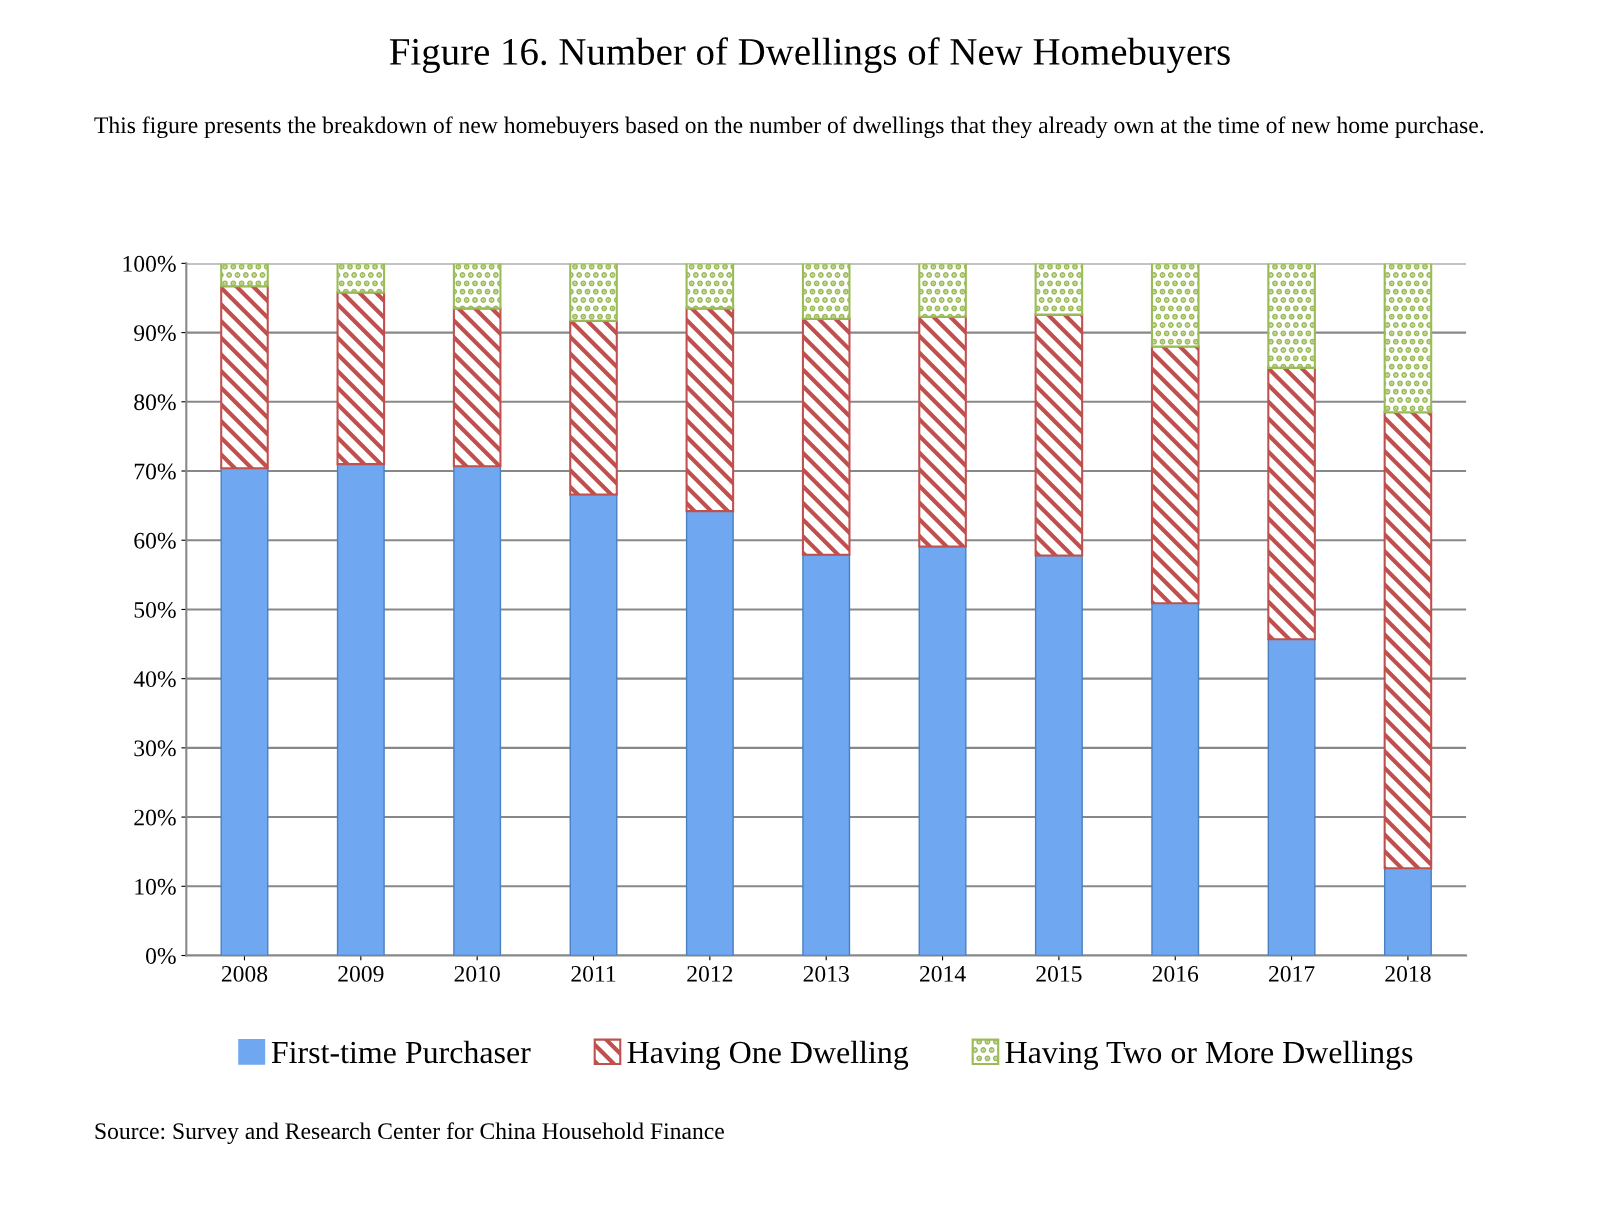 This screenshot has width=1620, height=1225. What do you see at coordinates (155, 609) in the screenshot?
I see `y-tick-label: 50%` at bounding box center [155, 609].